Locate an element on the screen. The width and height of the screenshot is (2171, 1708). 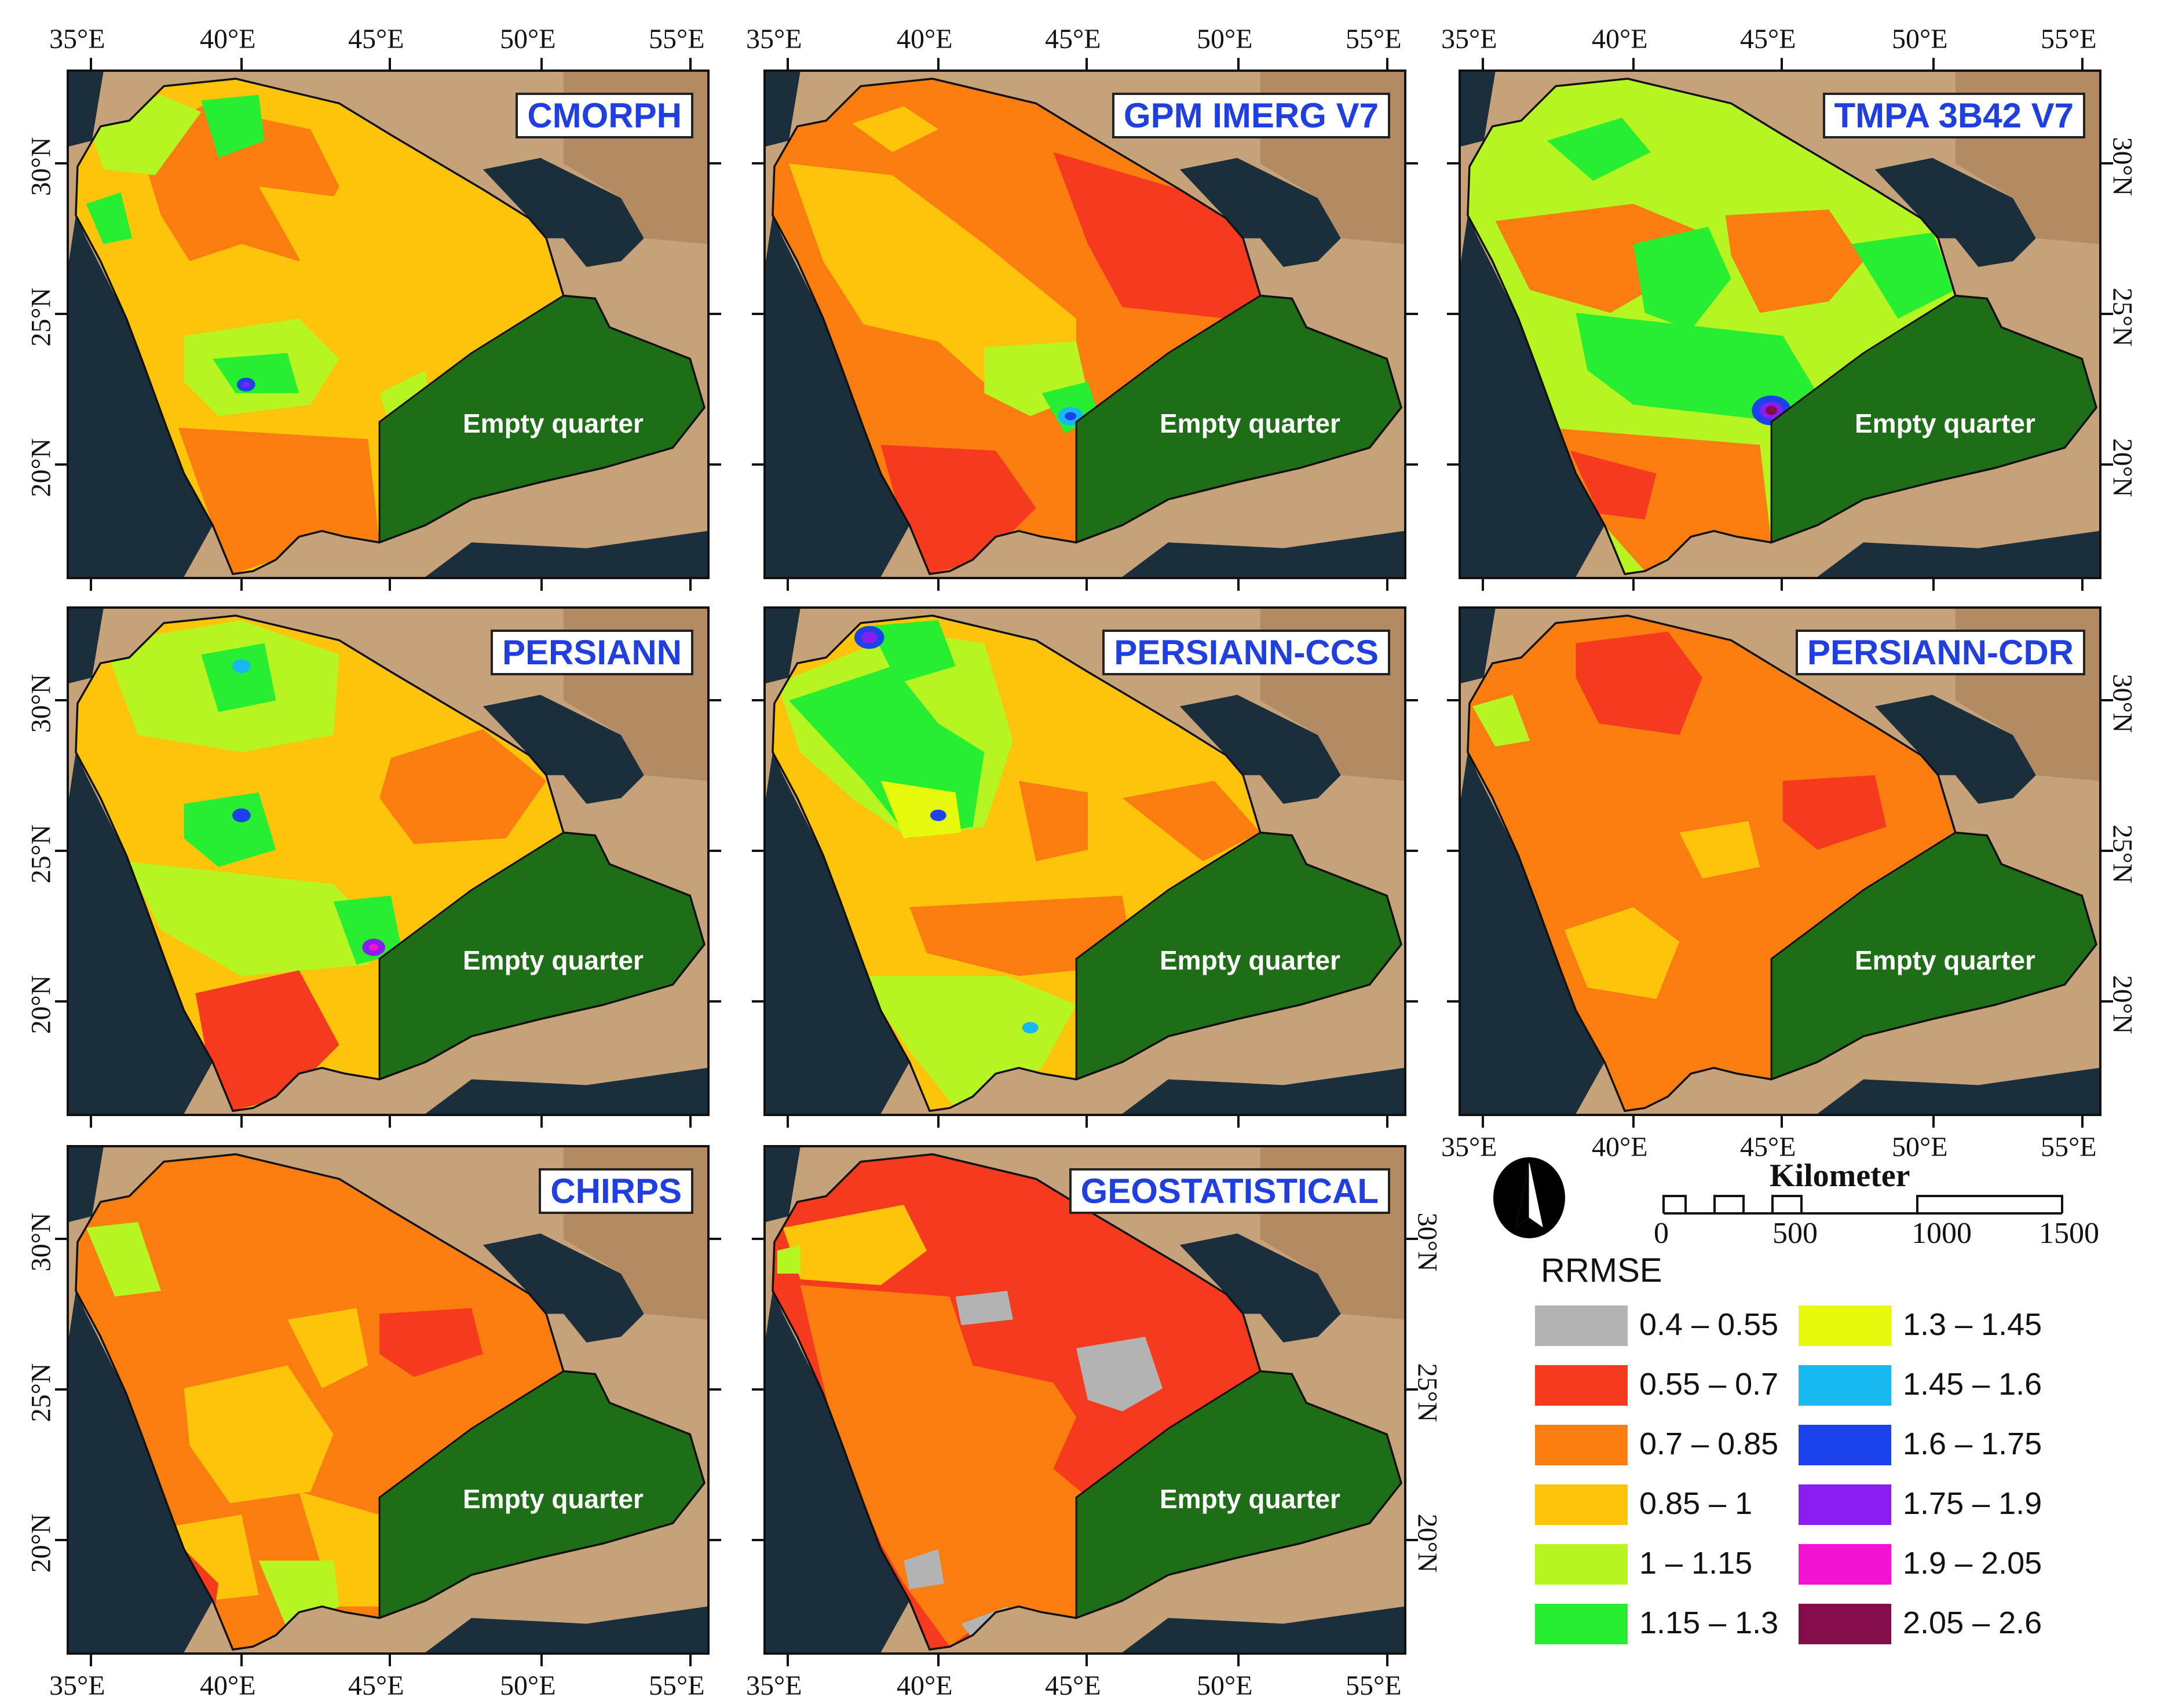
lon-label-top: 35°E is located at coordinates (1469, 39).